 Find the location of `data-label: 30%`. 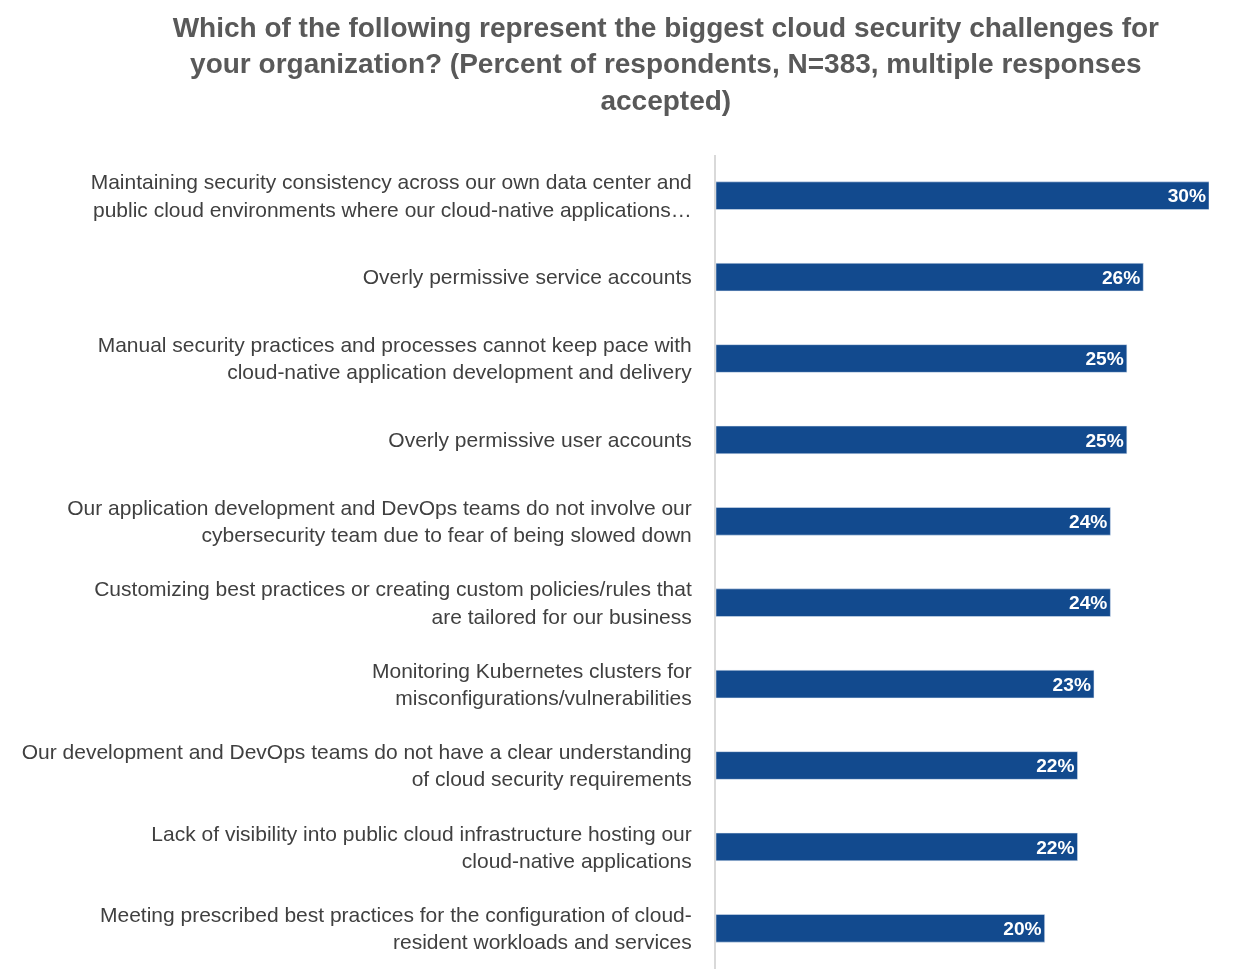

data-label: 30% is located at coordinates (1186, 196).